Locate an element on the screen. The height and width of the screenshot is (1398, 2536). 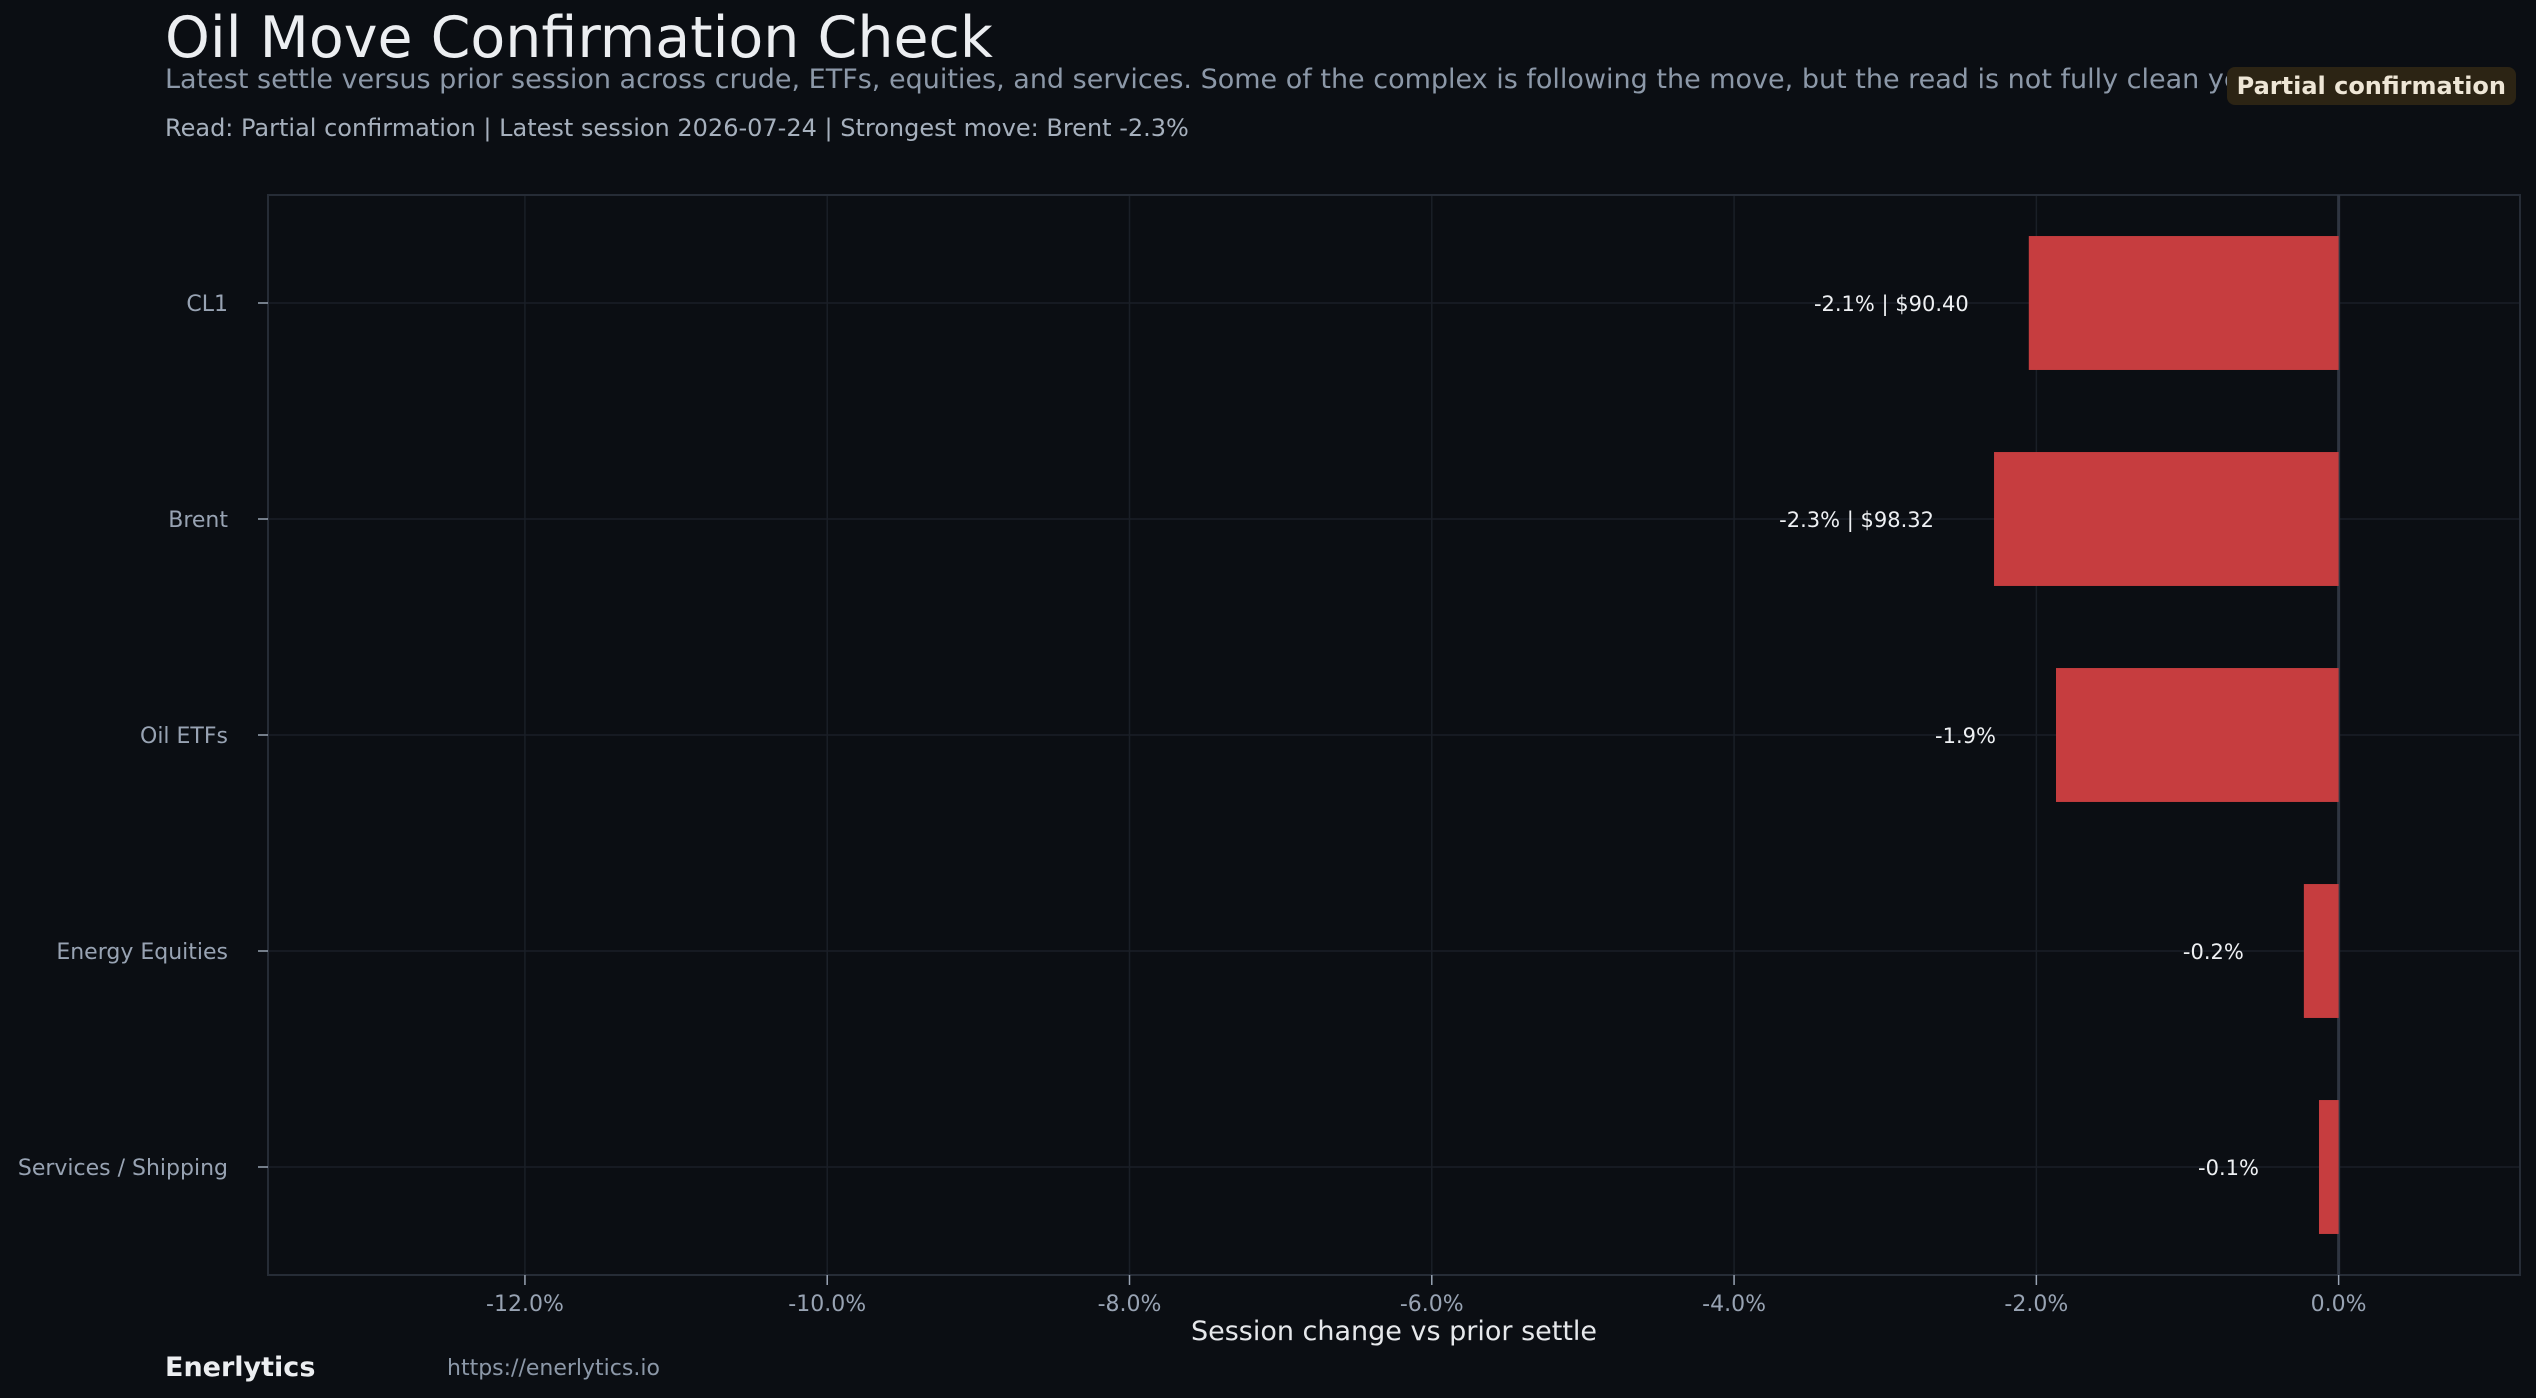
y-tick-label: Energy Equities is located at coordinates (142, 952).